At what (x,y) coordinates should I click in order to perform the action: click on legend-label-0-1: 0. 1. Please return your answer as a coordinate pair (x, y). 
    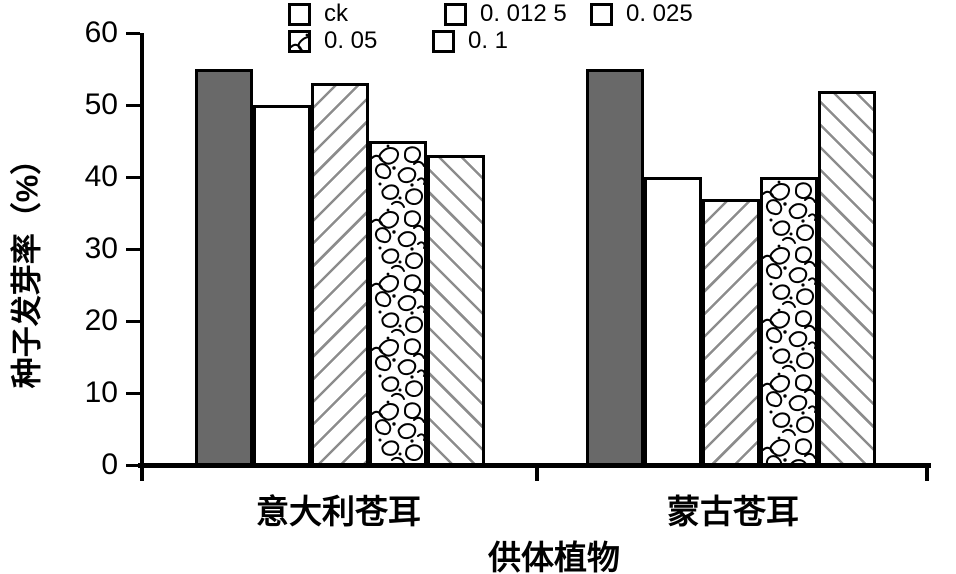
    Looking at the image, I should click on (488, 40).